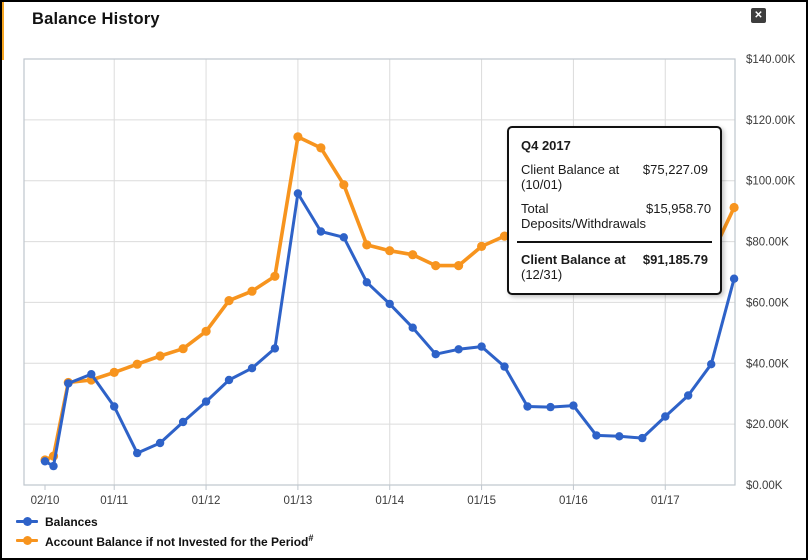 The image size is (808, 560). What do you see at coordinates (570, 177) in the screenshot?
I see `tooltip-row-label: Client Balance at (10/01)` at bounding box center [570, 177].